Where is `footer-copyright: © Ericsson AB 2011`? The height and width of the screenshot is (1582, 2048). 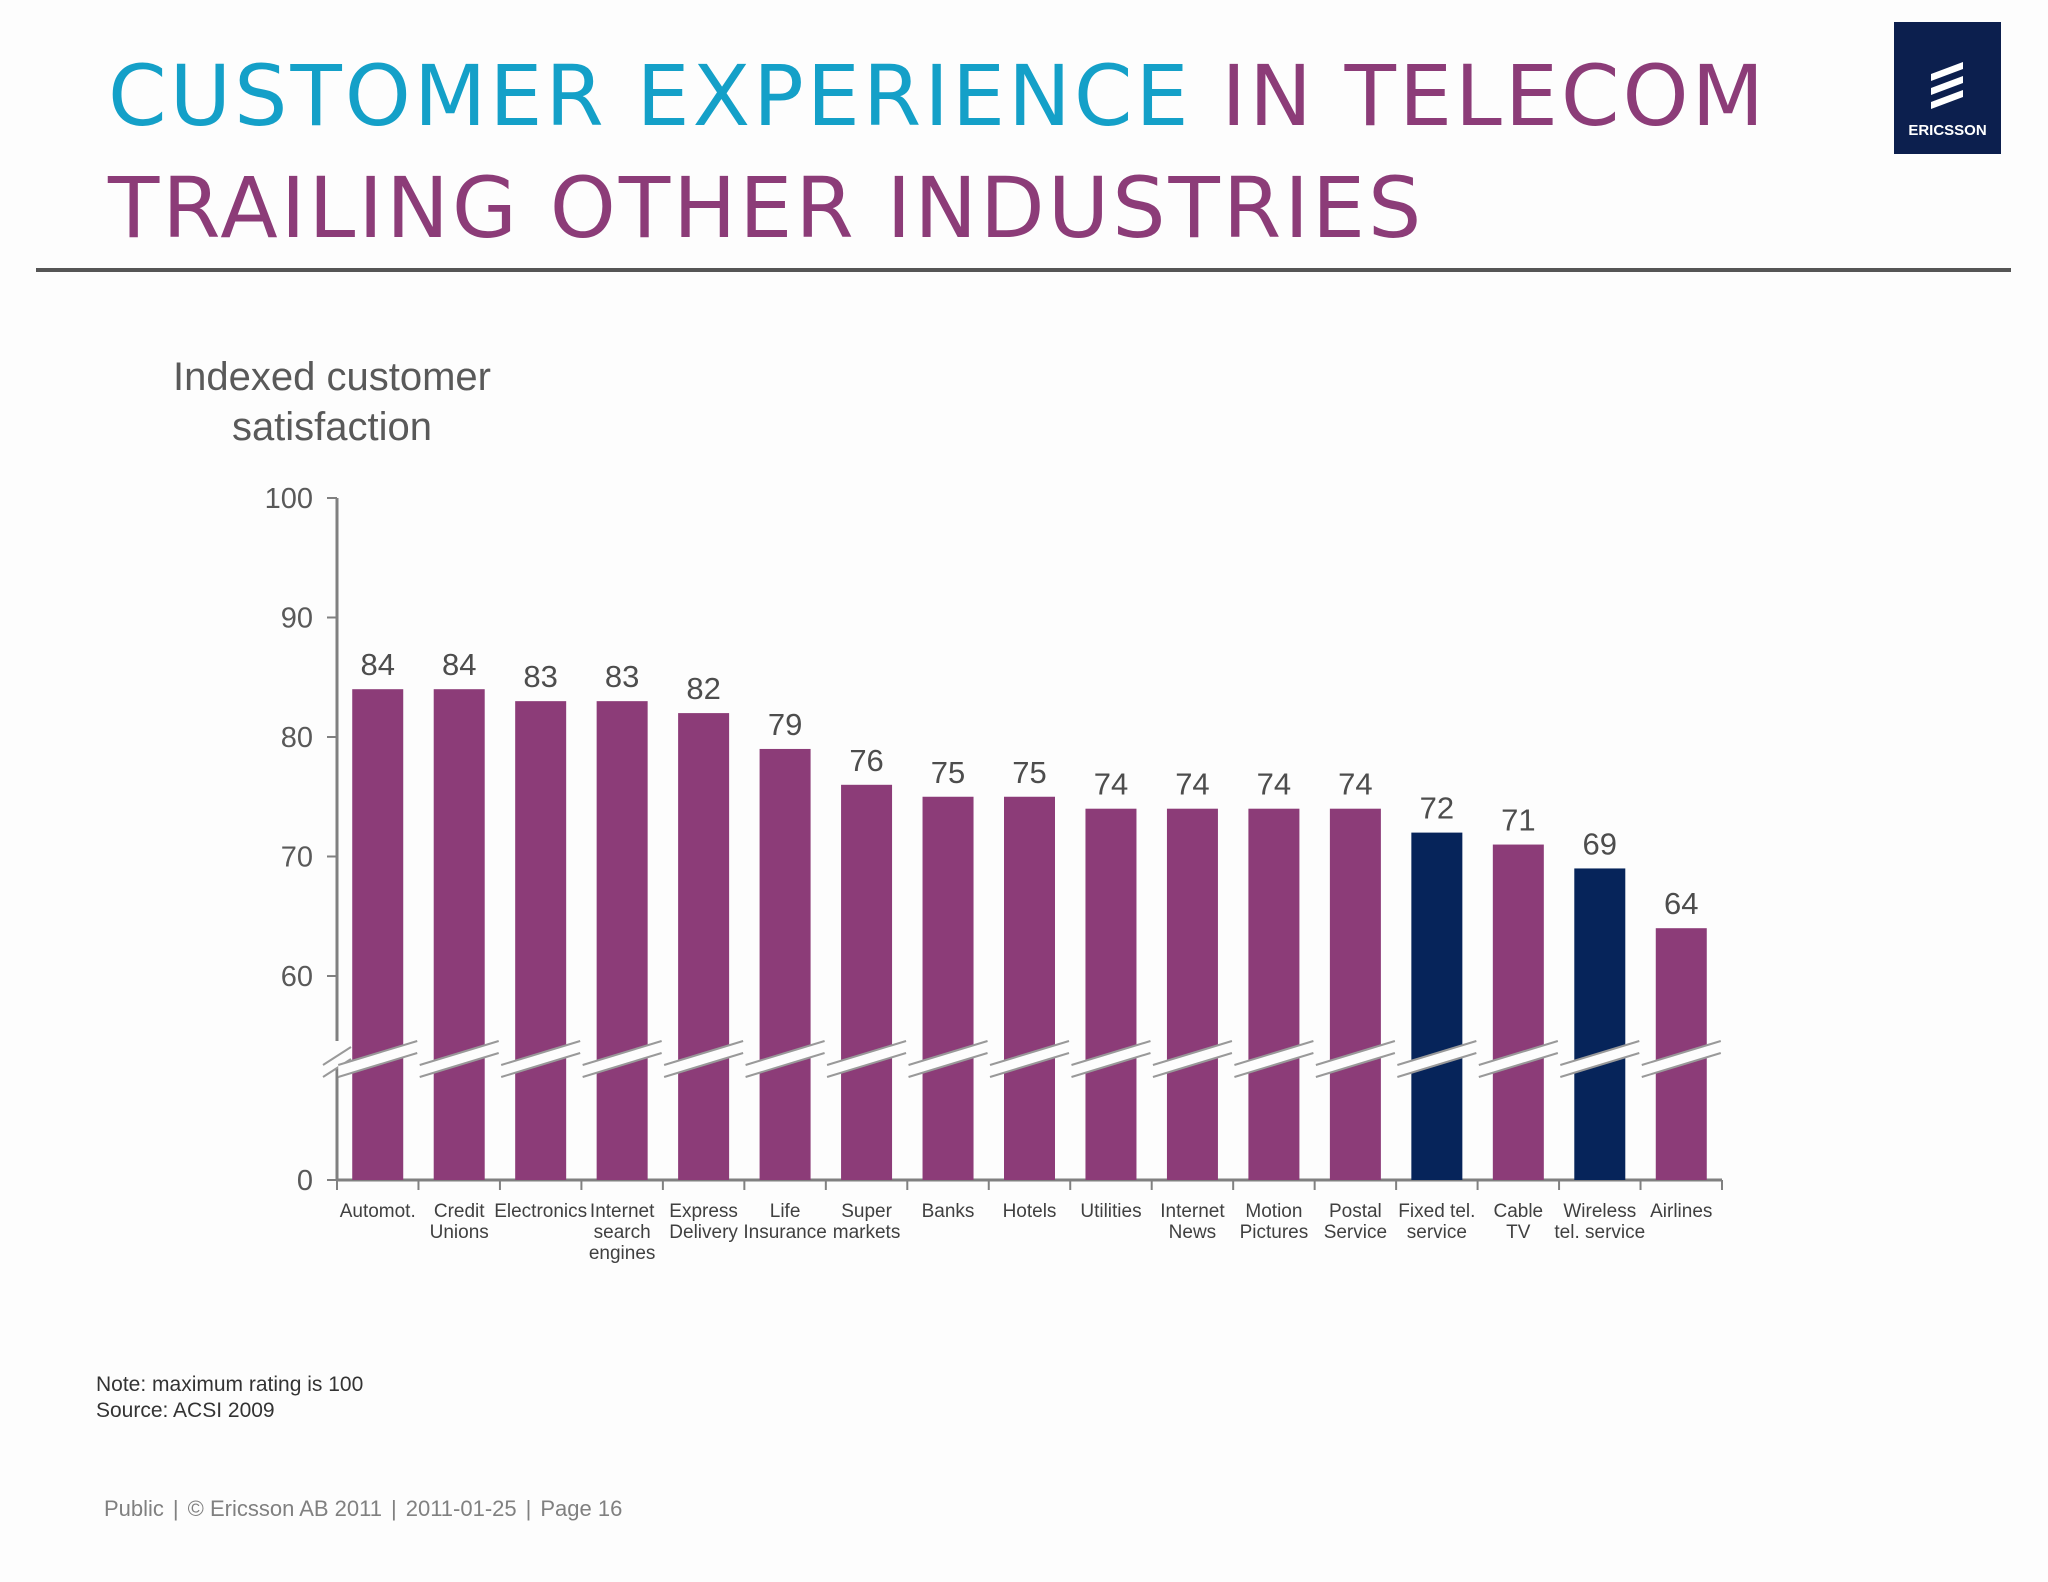 footer-copyright: © Ericsson AB 2011 is located at coordinates (284, 1508).